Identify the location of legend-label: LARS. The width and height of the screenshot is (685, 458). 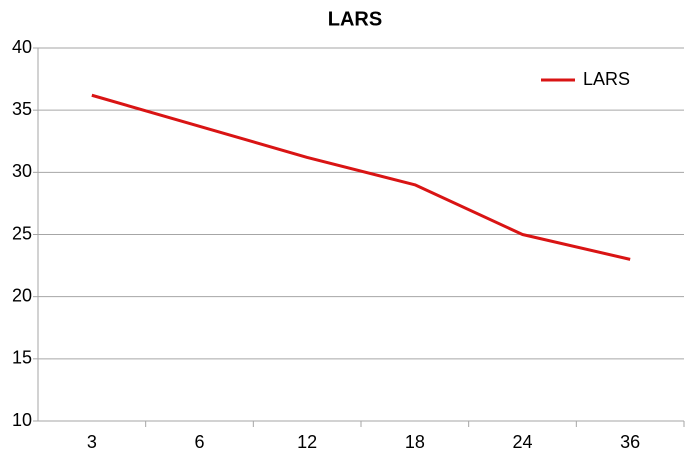
(606, 79).